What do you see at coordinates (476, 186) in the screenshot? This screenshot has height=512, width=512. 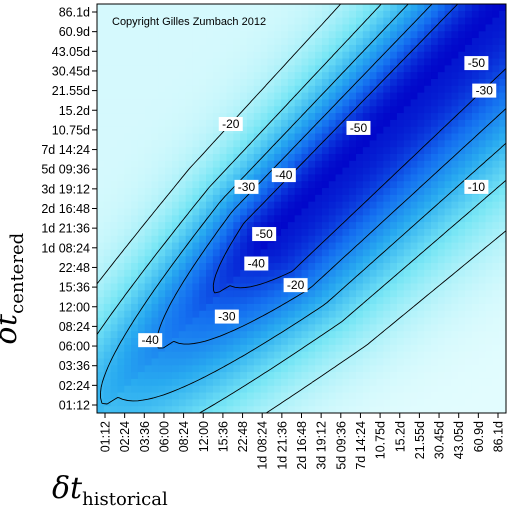 I see `contour-label-box` at bounding box center [476, 186].